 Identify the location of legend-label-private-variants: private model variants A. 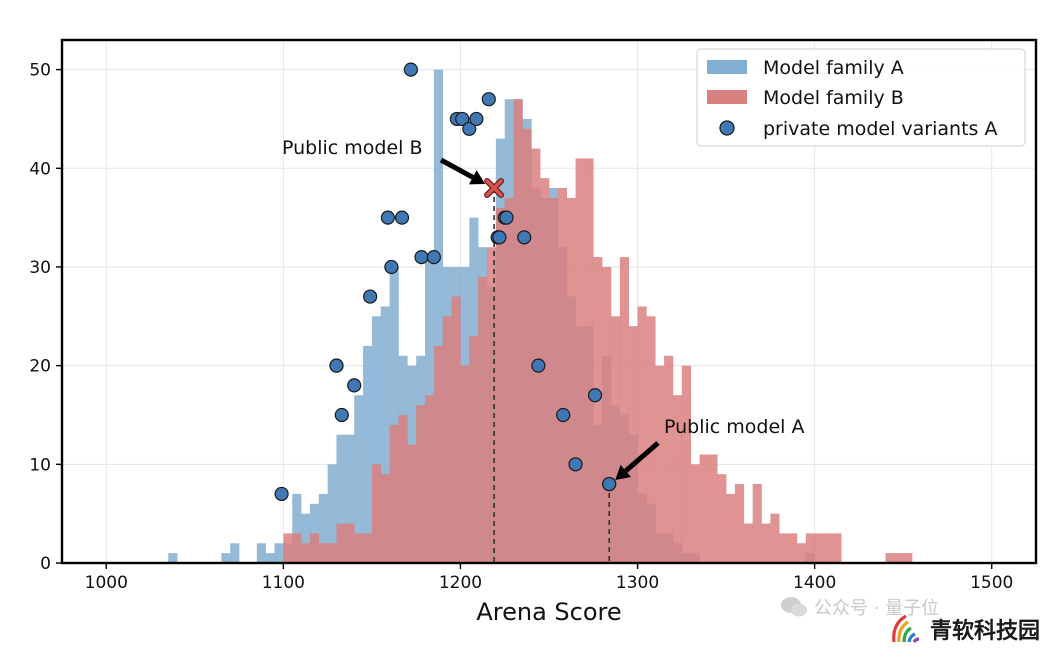
(880, 129).